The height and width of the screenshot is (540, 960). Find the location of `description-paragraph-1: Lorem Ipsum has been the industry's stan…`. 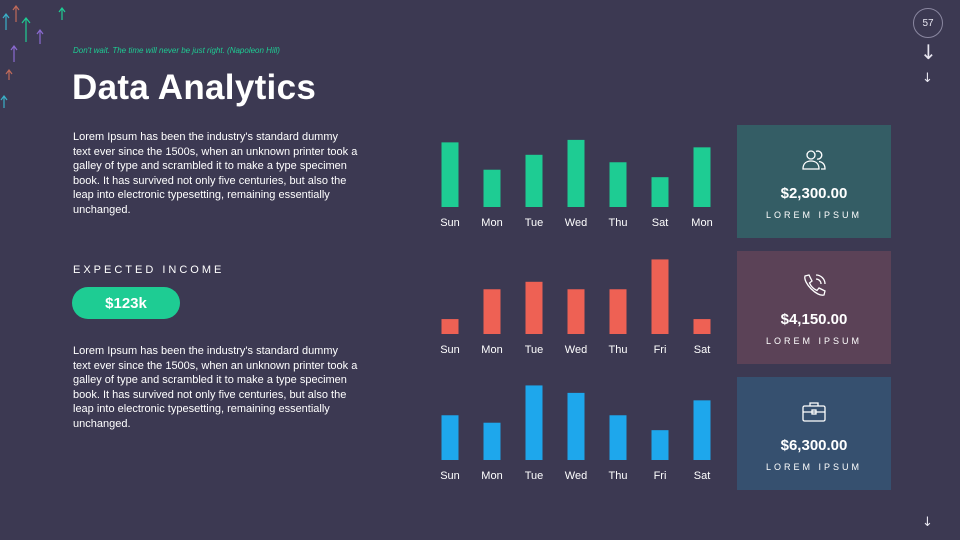

description-paragraph-1: Lorem Ipsum has been the industry's stan… is located at coordinates (215, 173).